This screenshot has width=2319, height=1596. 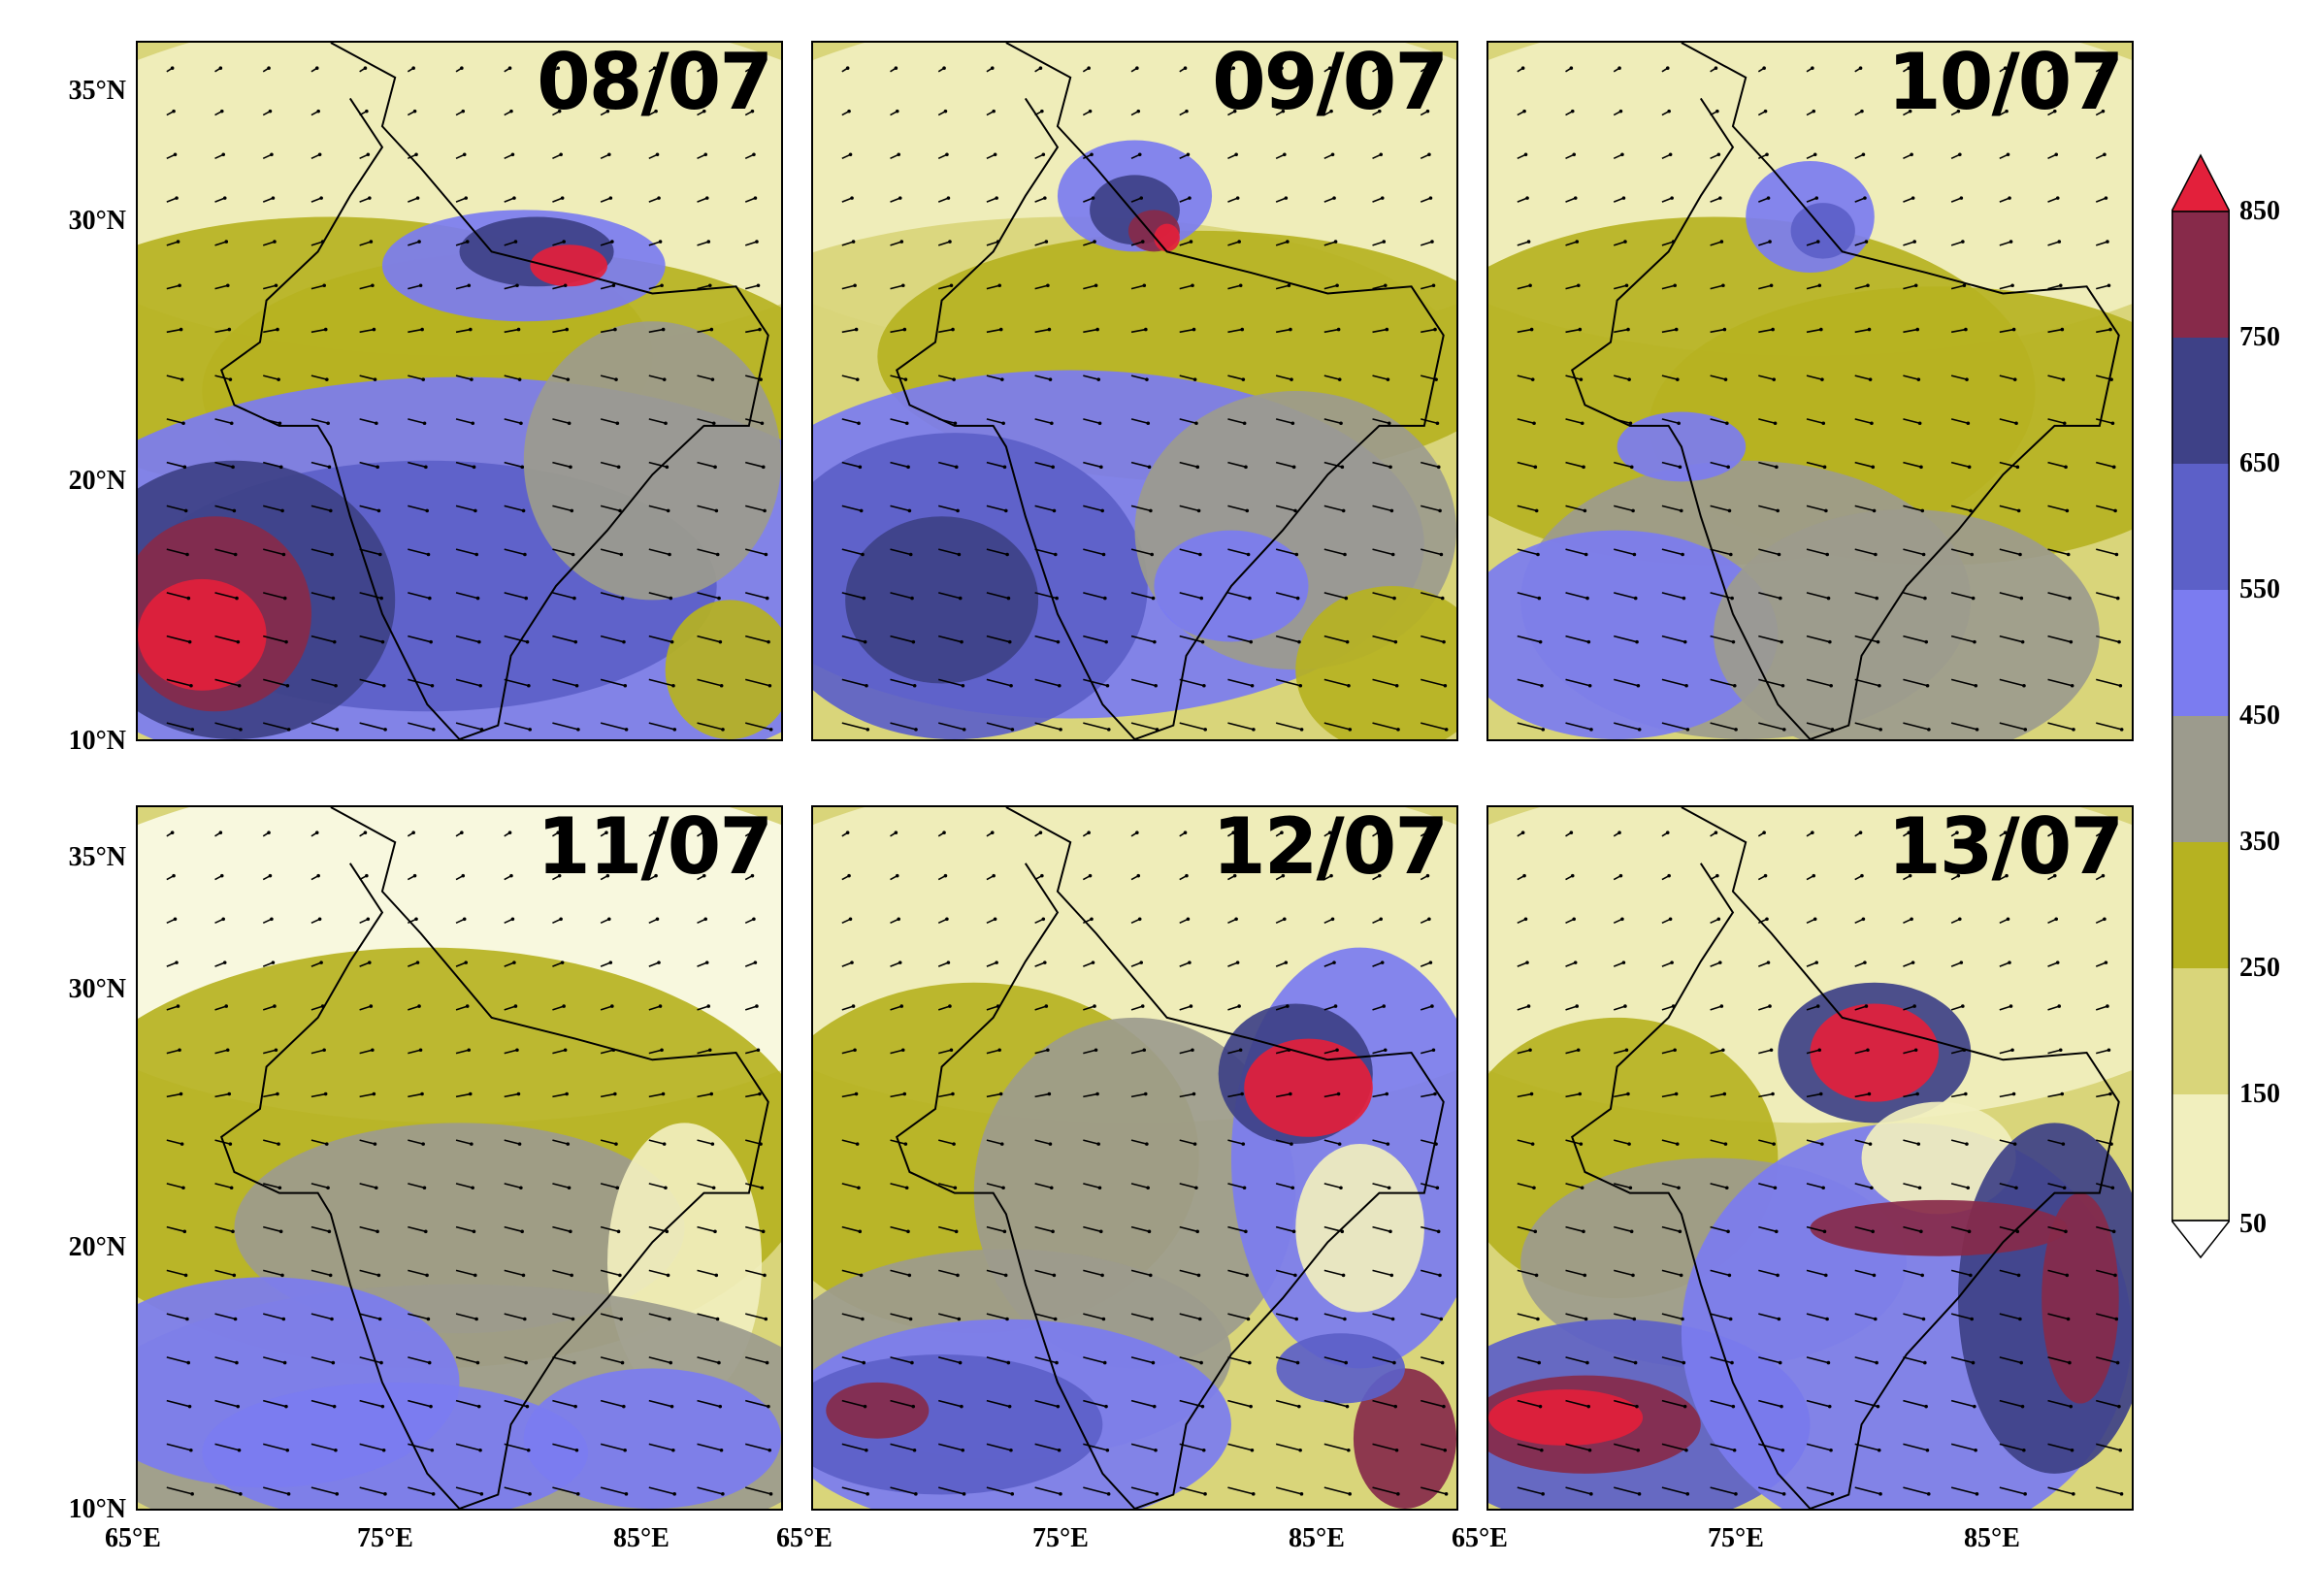 I want to click on ivt-contour-region, so click(x=942, y=600).